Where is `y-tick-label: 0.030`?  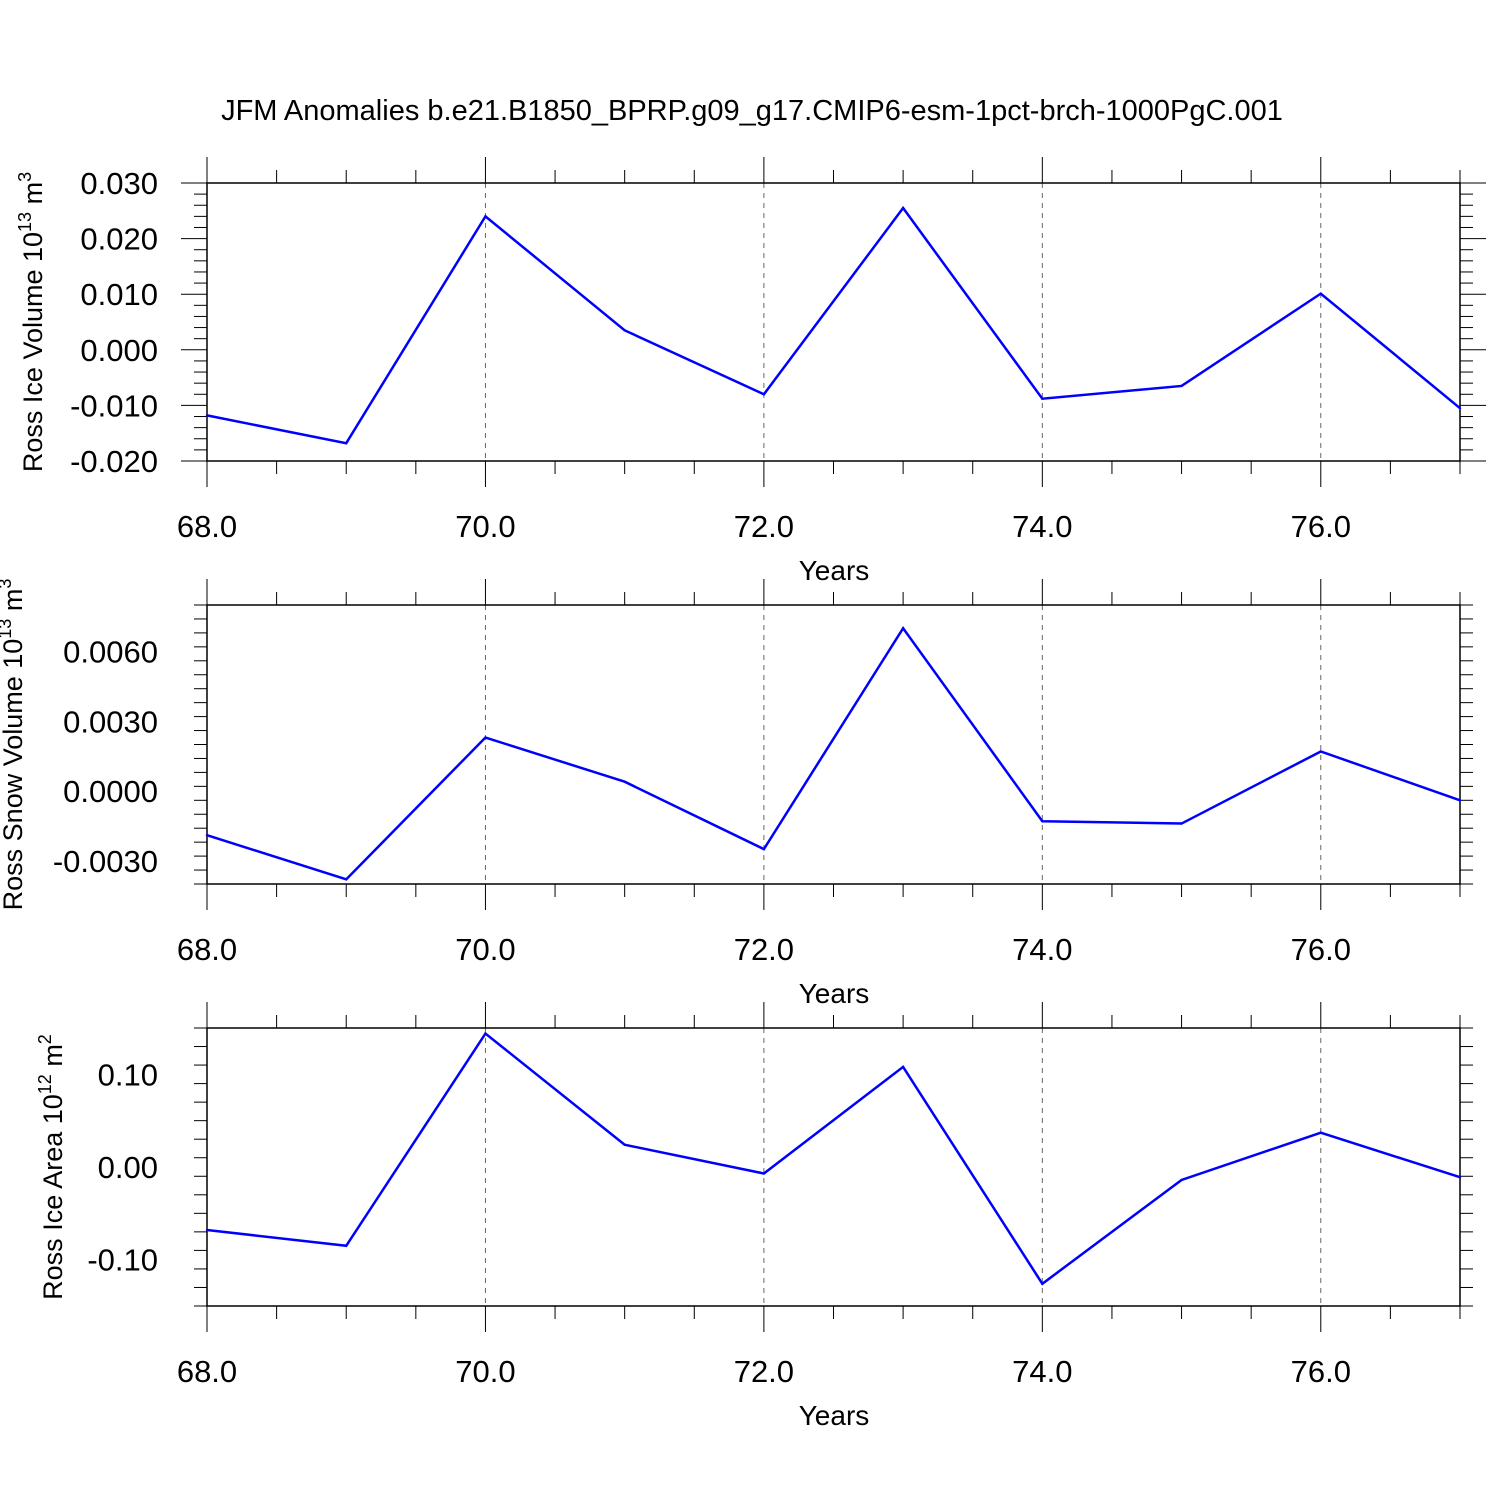
y-tick-label: 0.030 is located at coordinates (119, 183).